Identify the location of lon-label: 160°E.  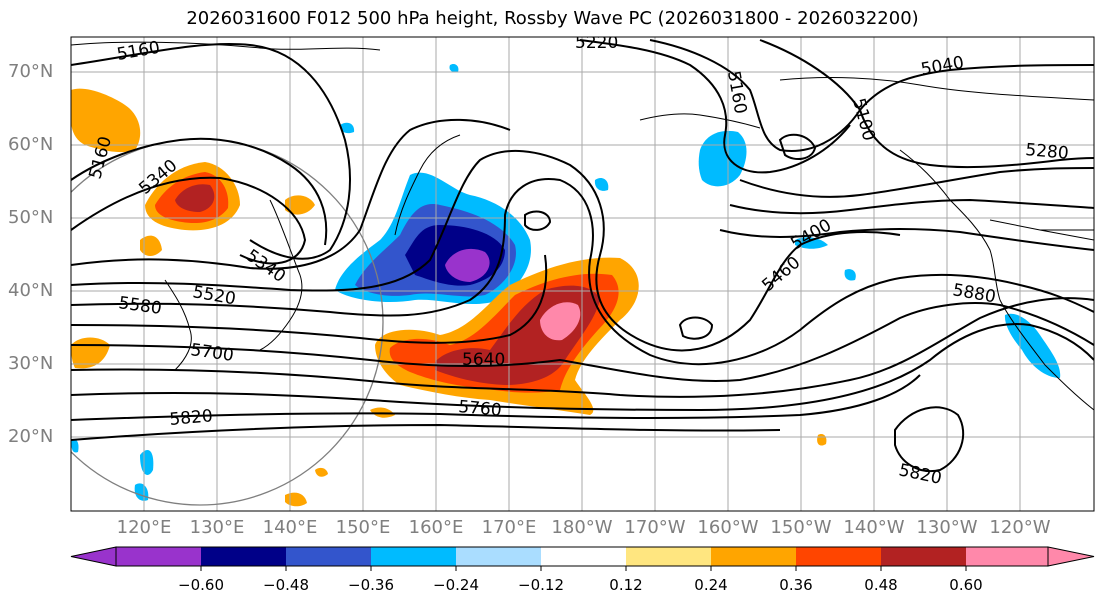
(436, 527).